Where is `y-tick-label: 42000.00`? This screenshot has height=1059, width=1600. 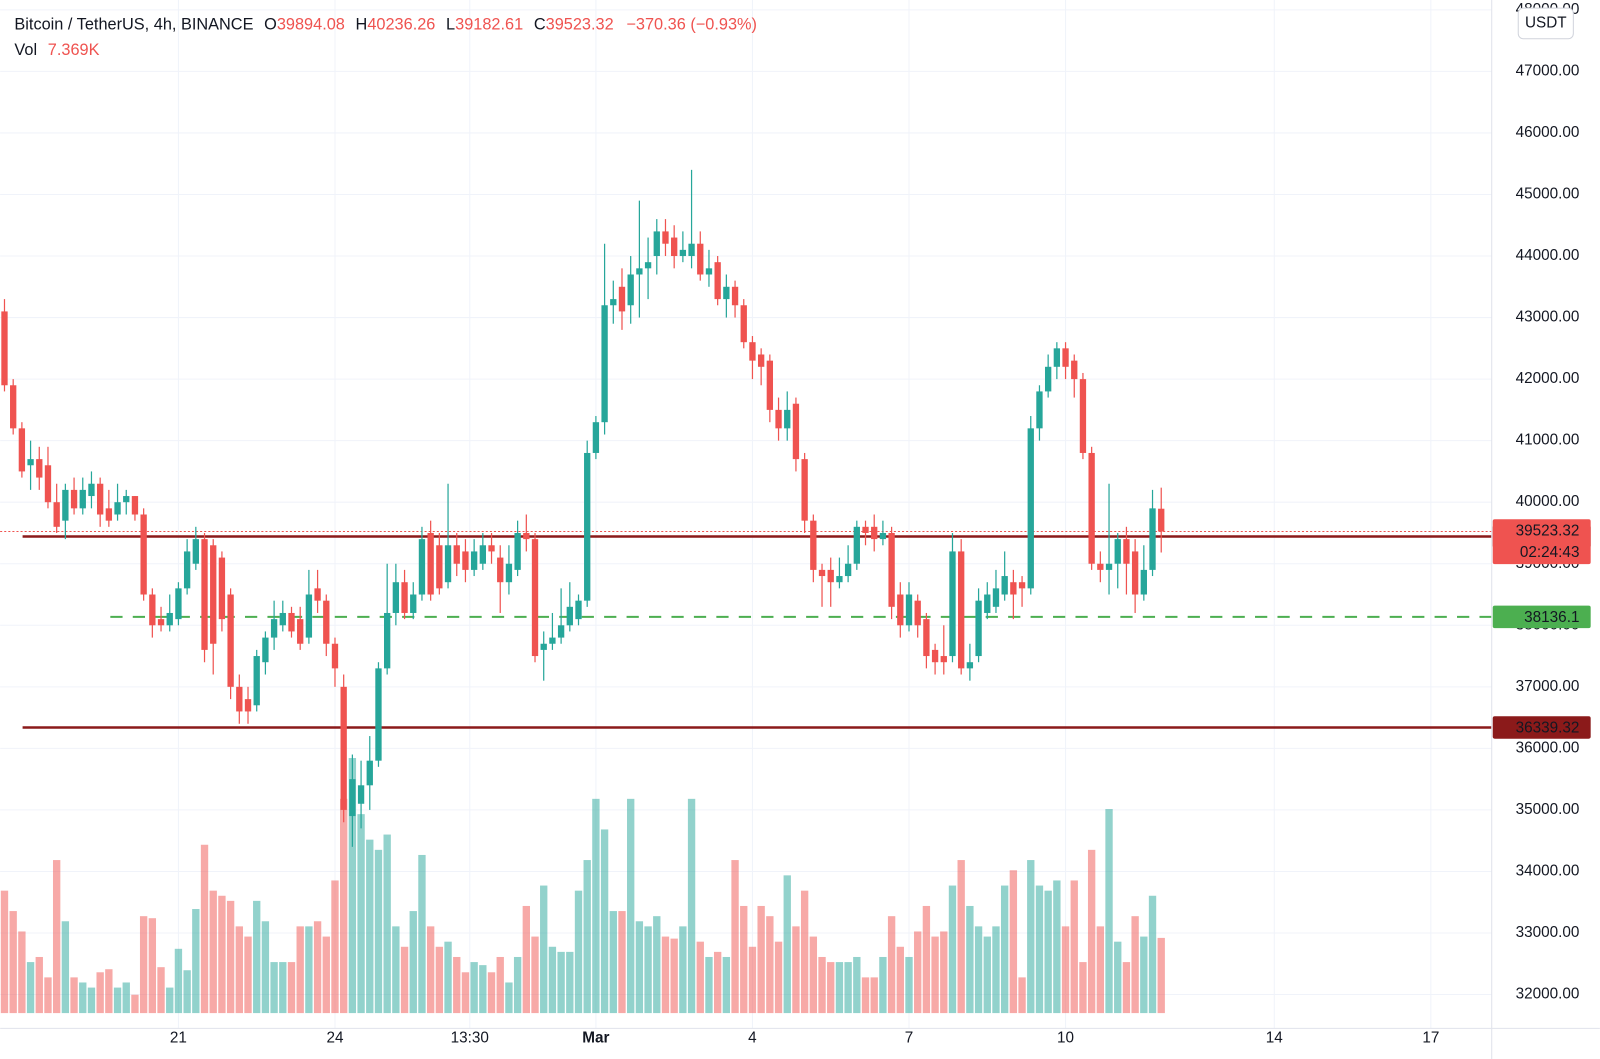 y-tick-label: 42000.00 is located at coordinates (1548, 378).